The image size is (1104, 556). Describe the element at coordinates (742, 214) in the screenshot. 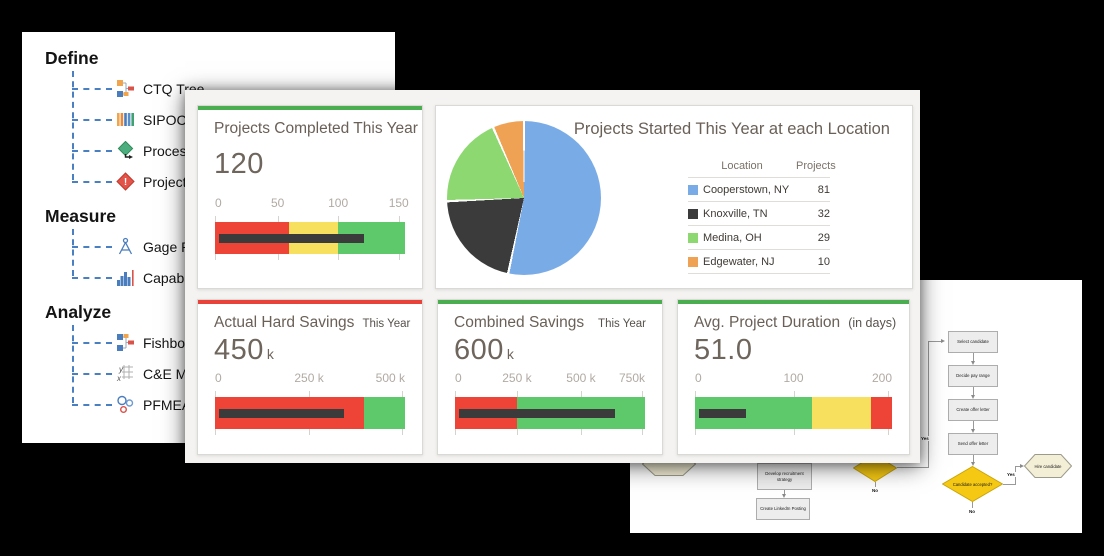

I see `legend-label: Knoxville, TN` at that location.